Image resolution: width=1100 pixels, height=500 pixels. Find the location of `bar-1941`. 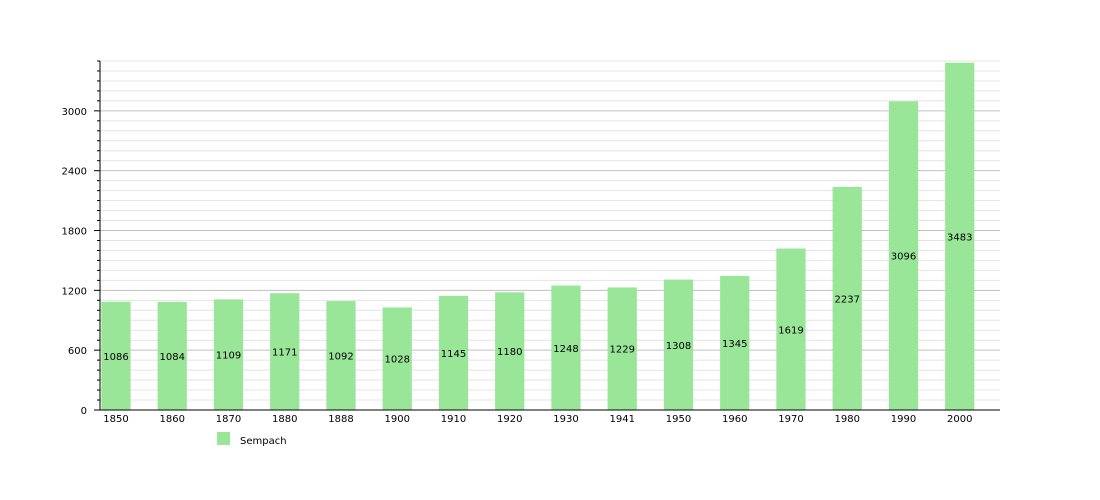

bar-1941 is located at coordinates (622, 348).